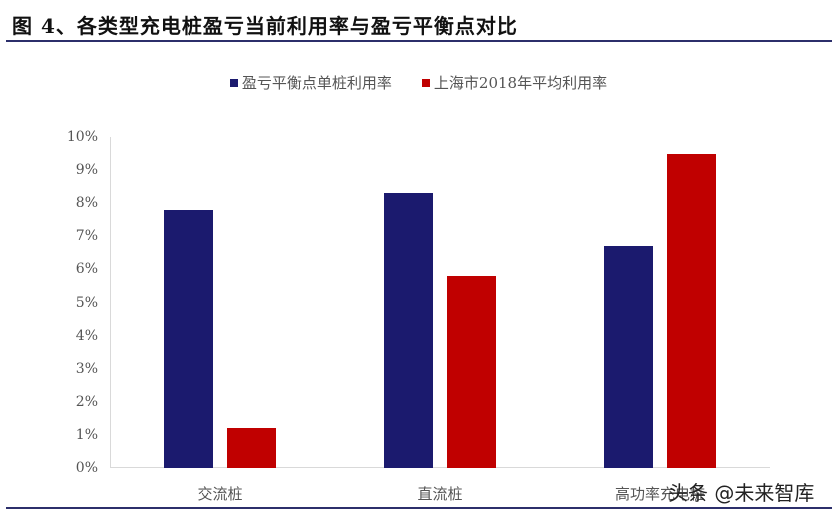 The image size is (837, 515). I want to click on y-tick-label: 10%, so click(82, 137).